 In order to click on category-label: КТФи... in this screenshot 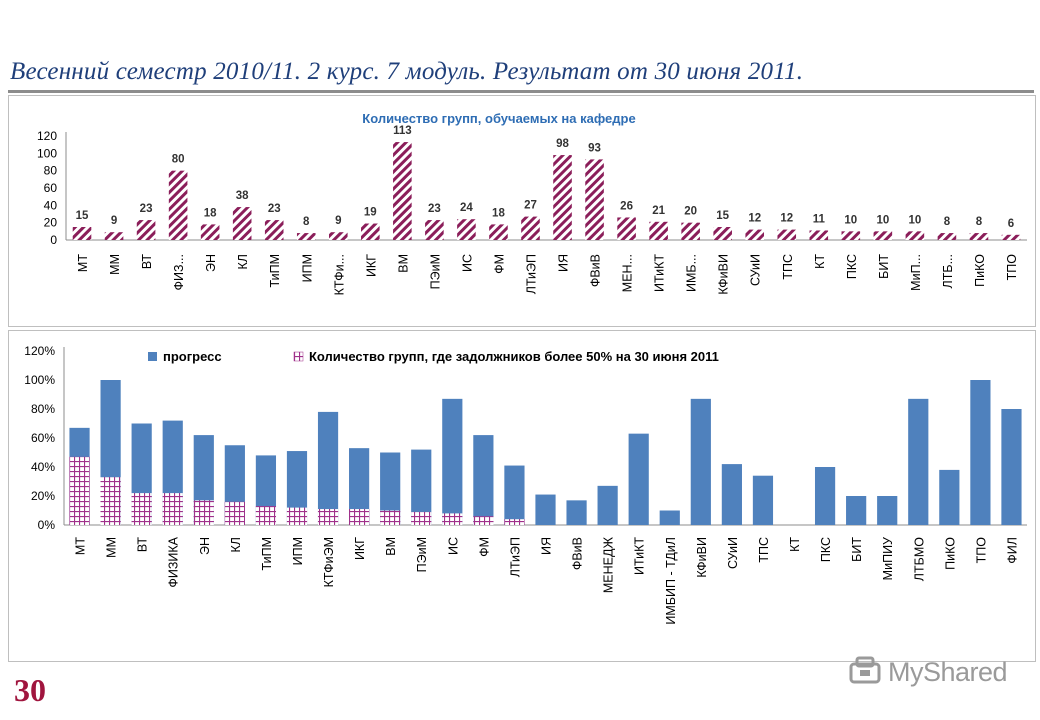, I will do `click(339, 274)`.